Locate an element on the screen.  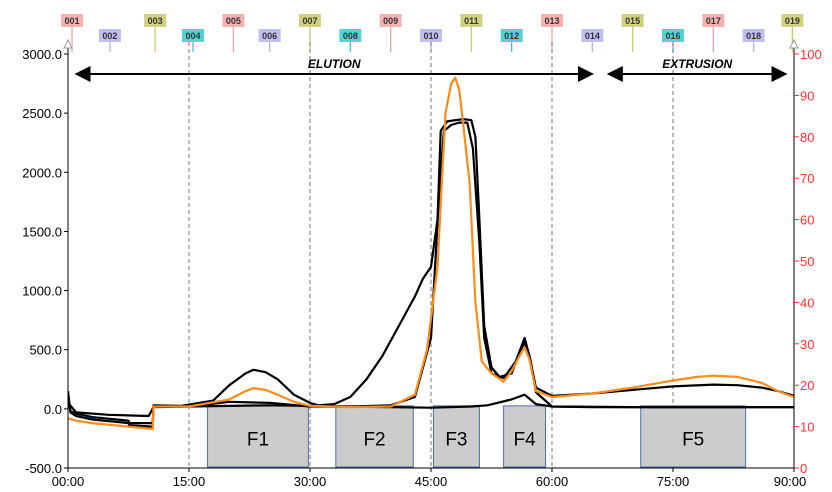
marker-label: 015 is located at coordinates (632, 21).